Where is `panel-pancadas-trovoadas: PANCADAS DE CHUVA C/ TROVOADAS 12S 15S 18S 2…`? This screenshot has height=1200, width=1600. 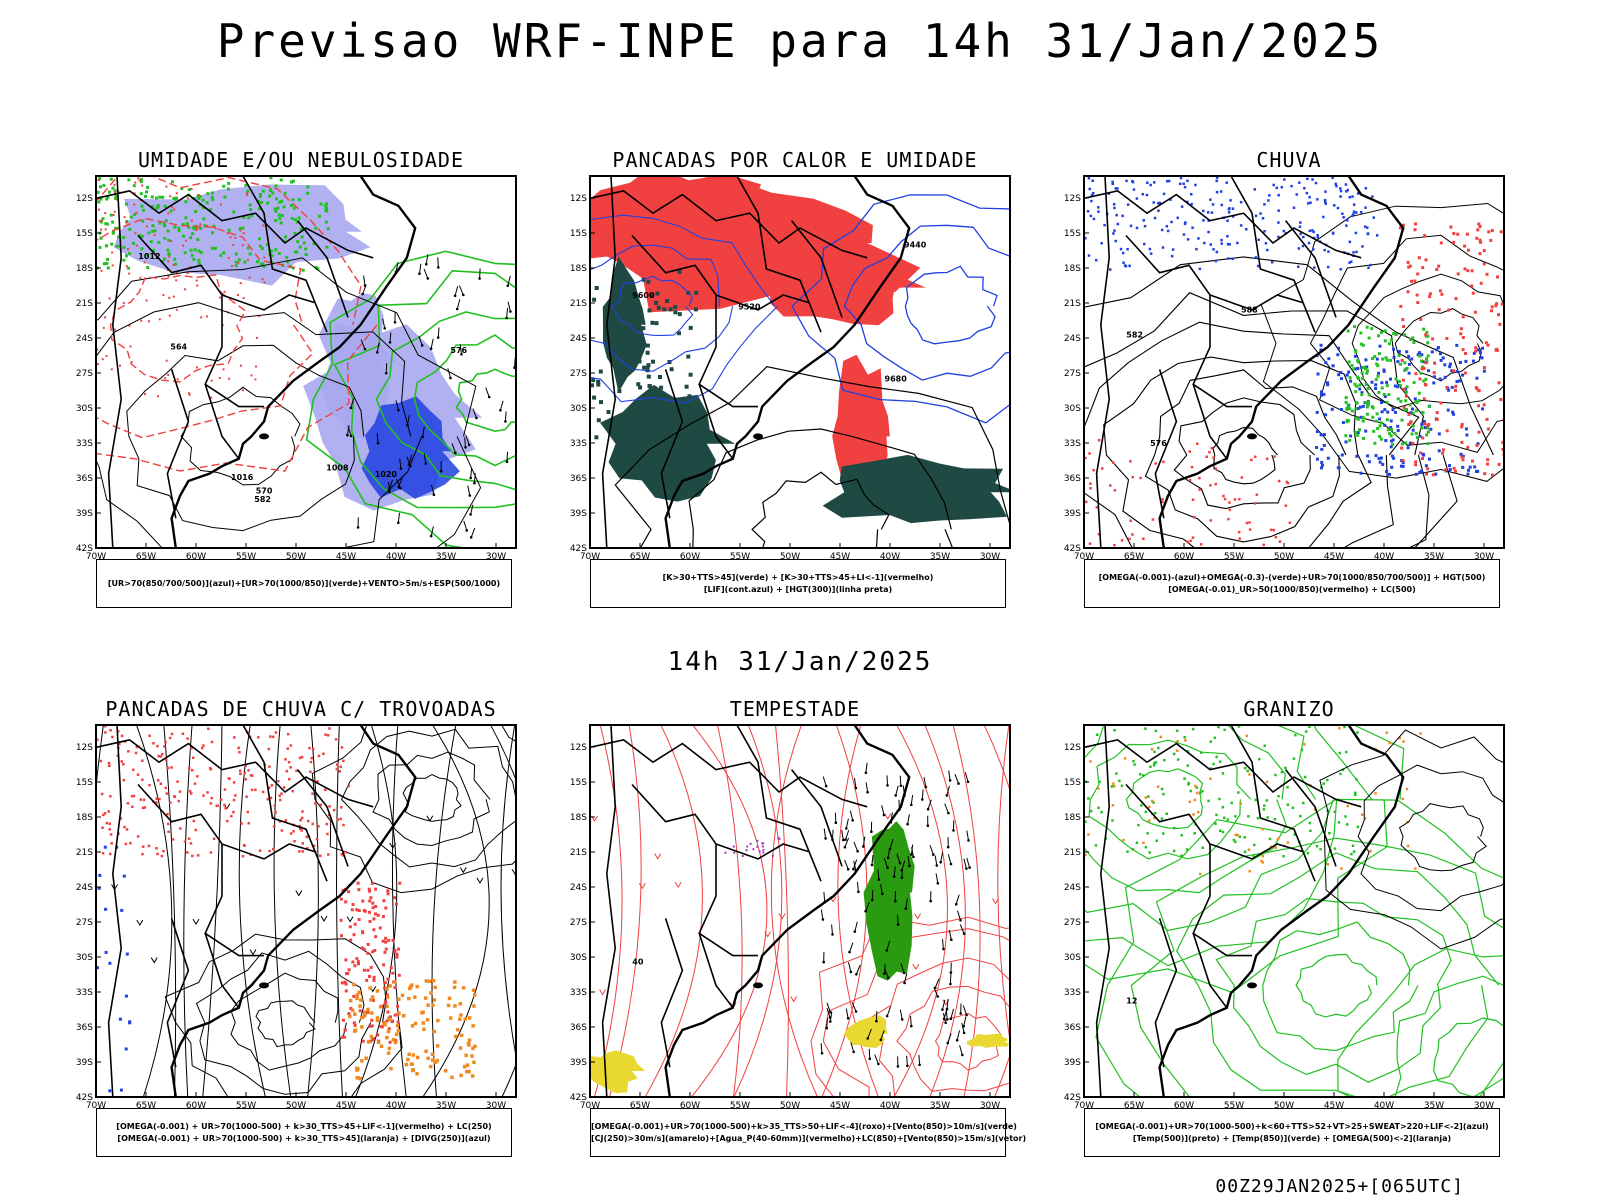
panel-pancadas-trovoadas: PANCADAS DE CHUVA C/ TROVOADAS 12S 15S 18S 2… is located at coordinates (321, 937).